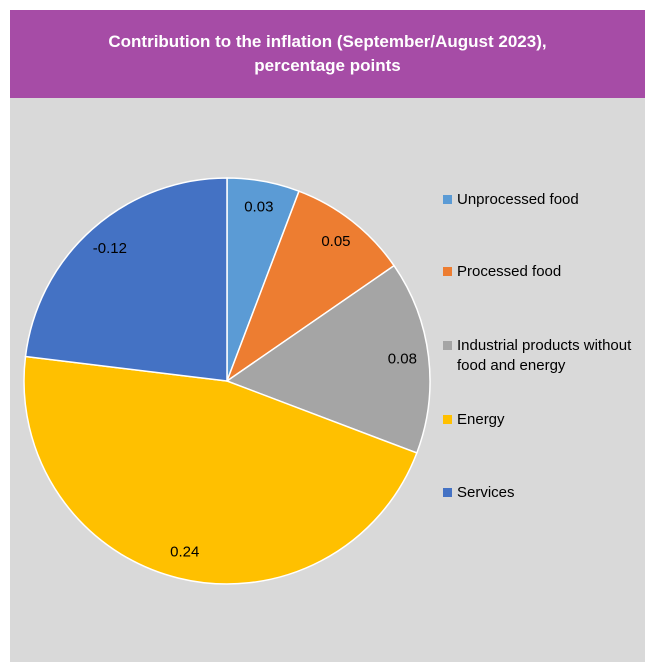 Image resolution: width=655 pixels, height=672 pixels. What do you see at coordinates (518, 199) in the screenshot?
I see `legend-label: Unprocessed food` at bounding box center [518, 199].